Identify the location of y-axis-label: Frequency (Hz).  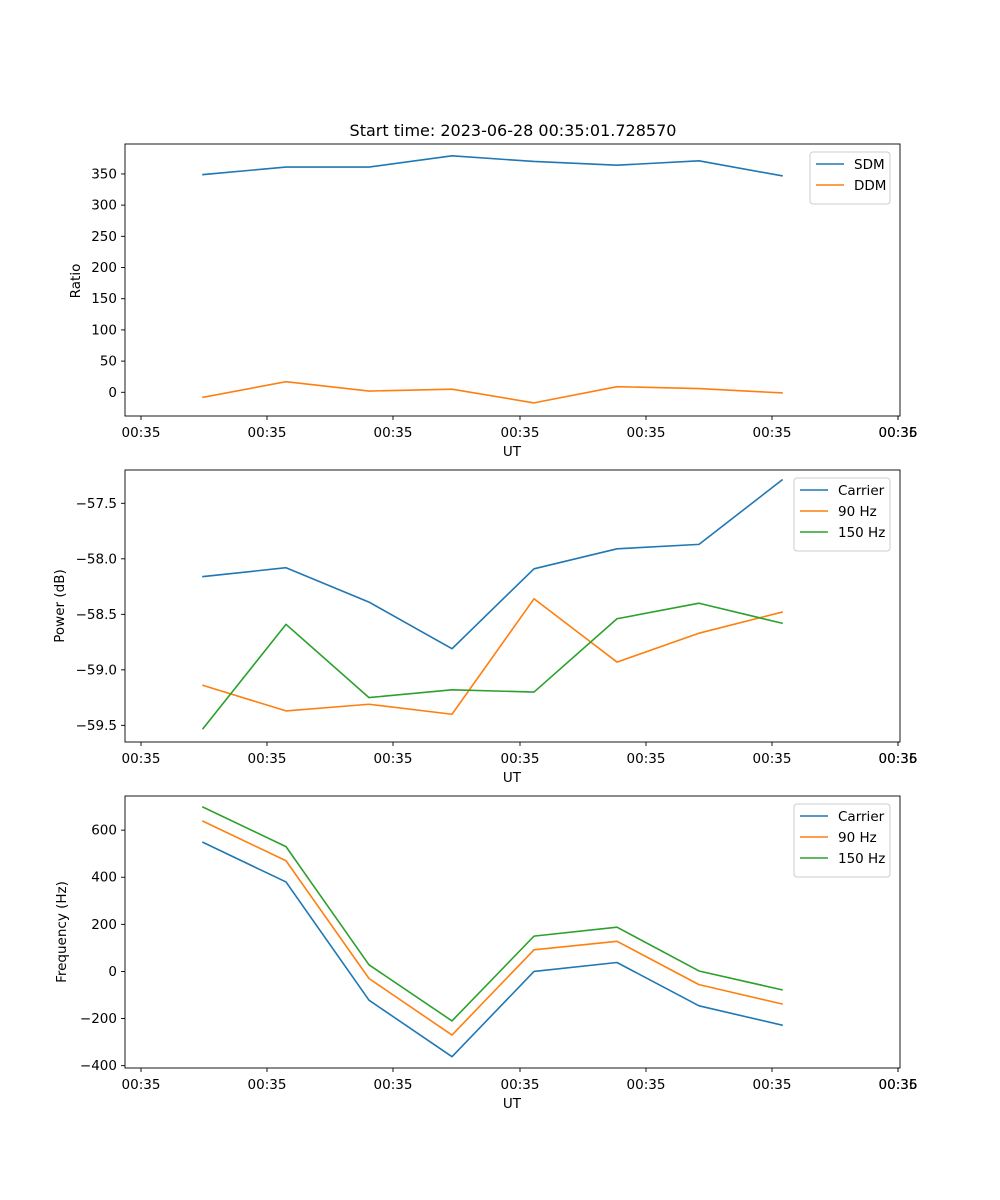
(62, 932).